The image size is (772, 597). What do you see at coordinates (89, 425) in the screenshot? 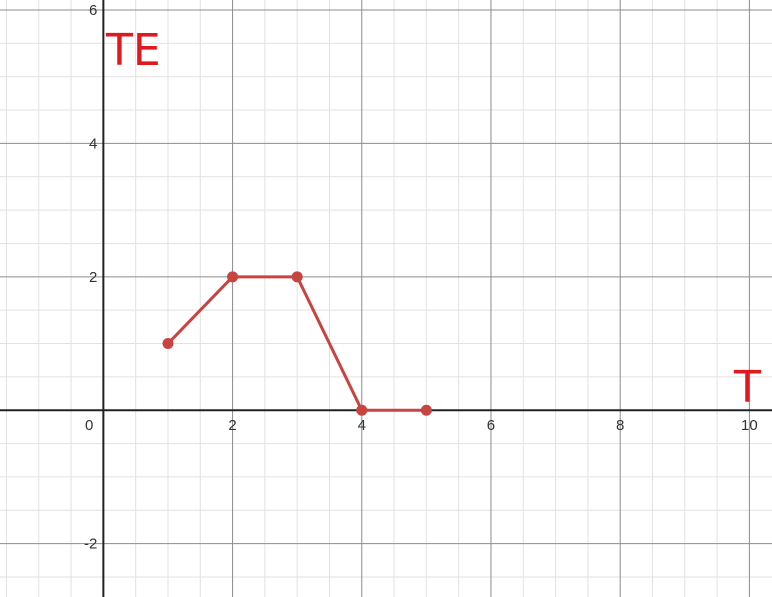
I see `x-tick-label: 0` at bounding box center [89, 425].